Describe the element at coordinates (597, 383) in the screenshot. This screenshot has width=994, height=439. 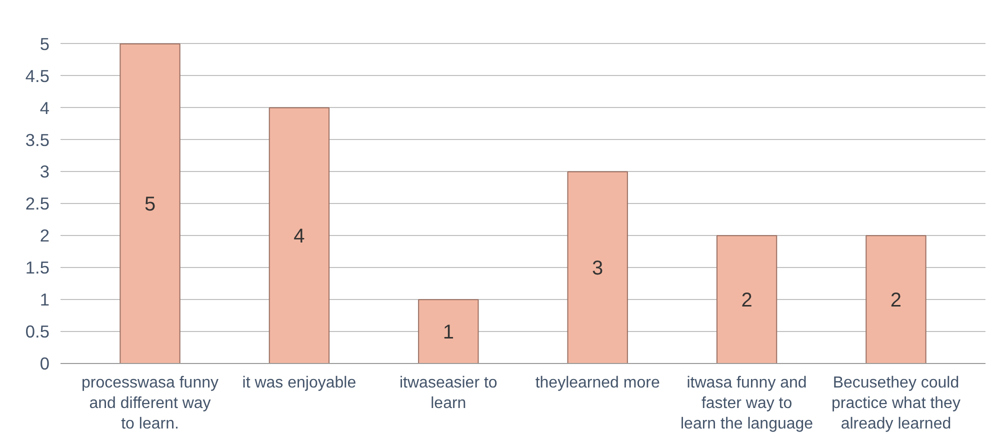
I see `x-tick-label: theylearned more` at that location.